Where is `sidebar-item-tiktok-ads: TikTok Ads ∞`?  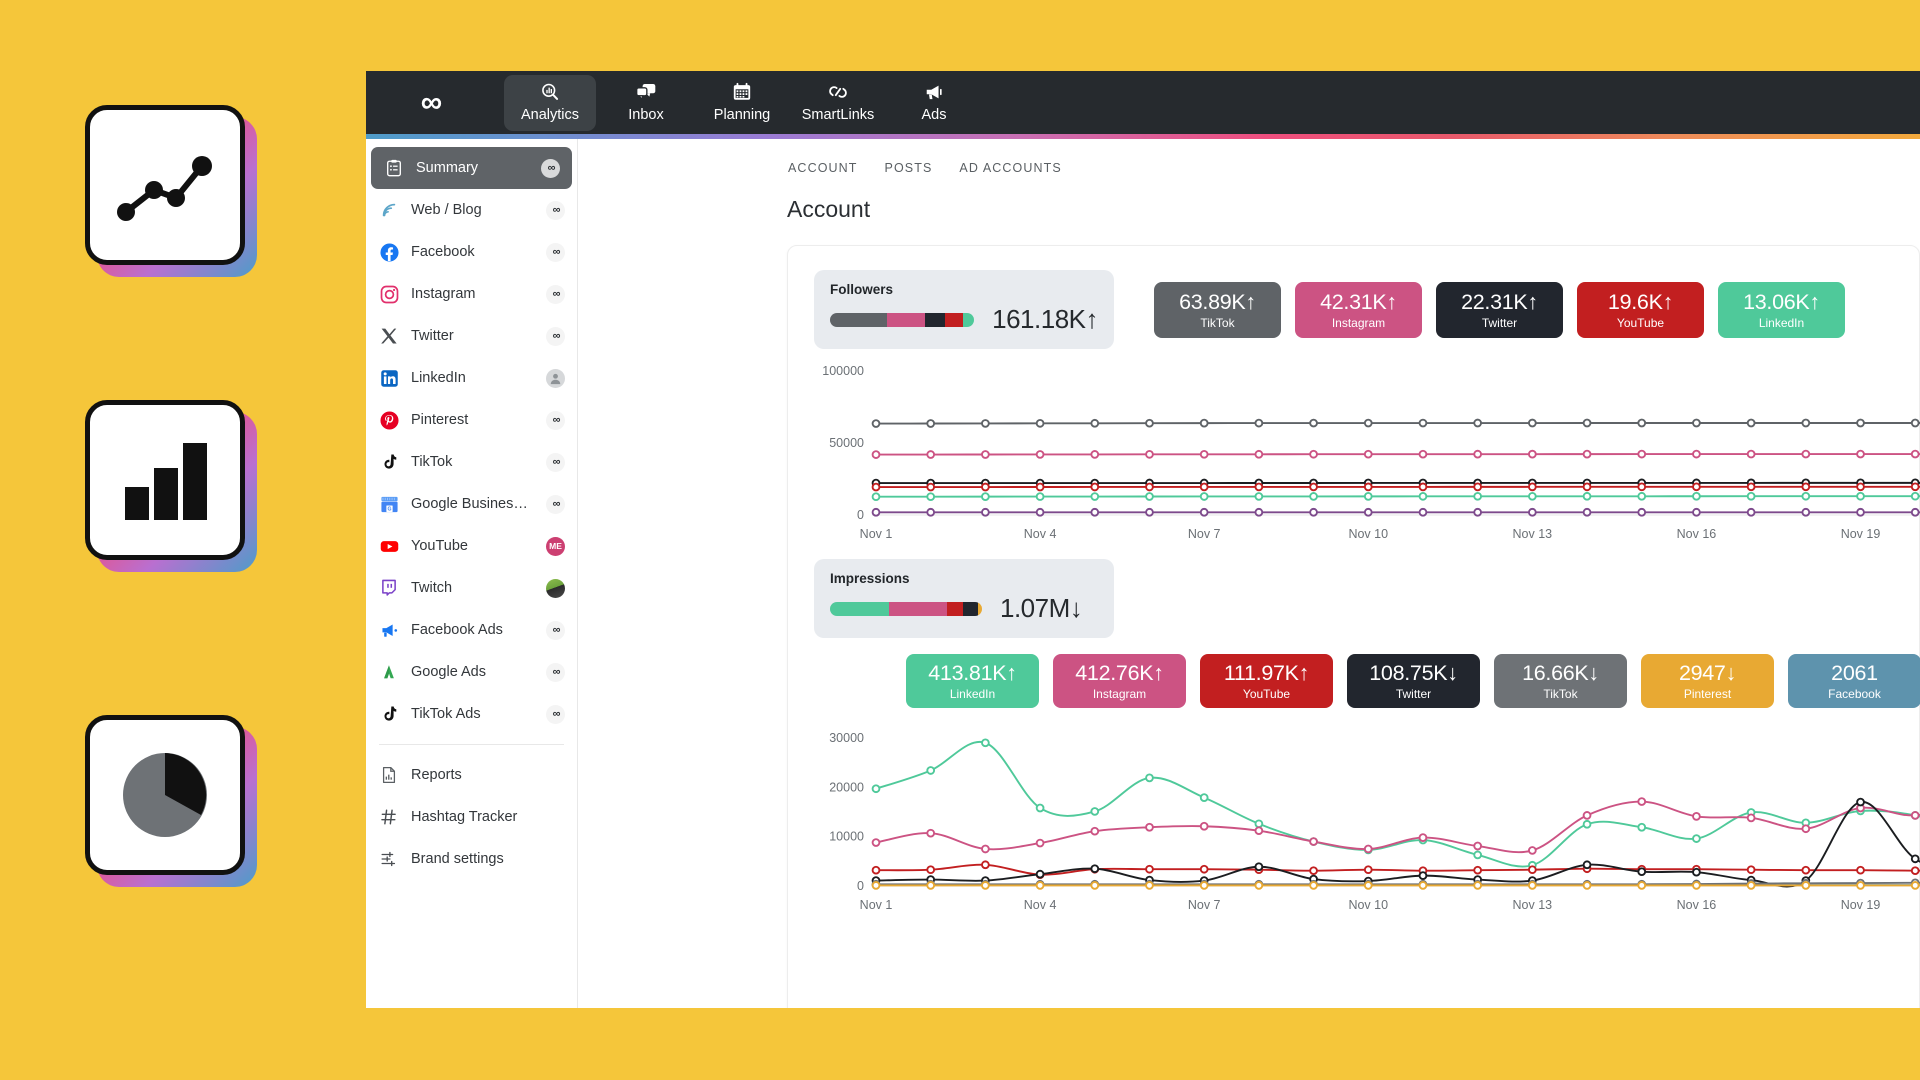
sidebar-item-tiktok-ads: TikTok Ads ∞ is located at coordinates (471, 714).